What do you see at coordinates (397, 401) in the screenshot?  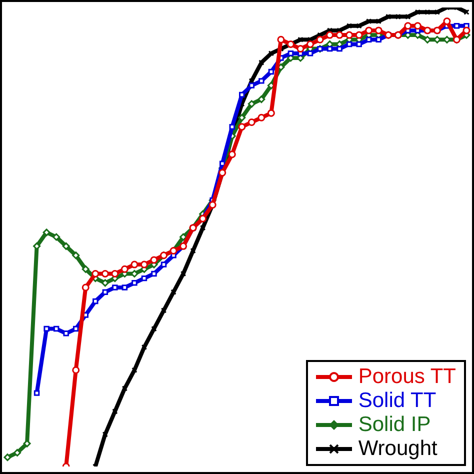 I see `legend-label: Solid TT` at bounding box center [397, 401].